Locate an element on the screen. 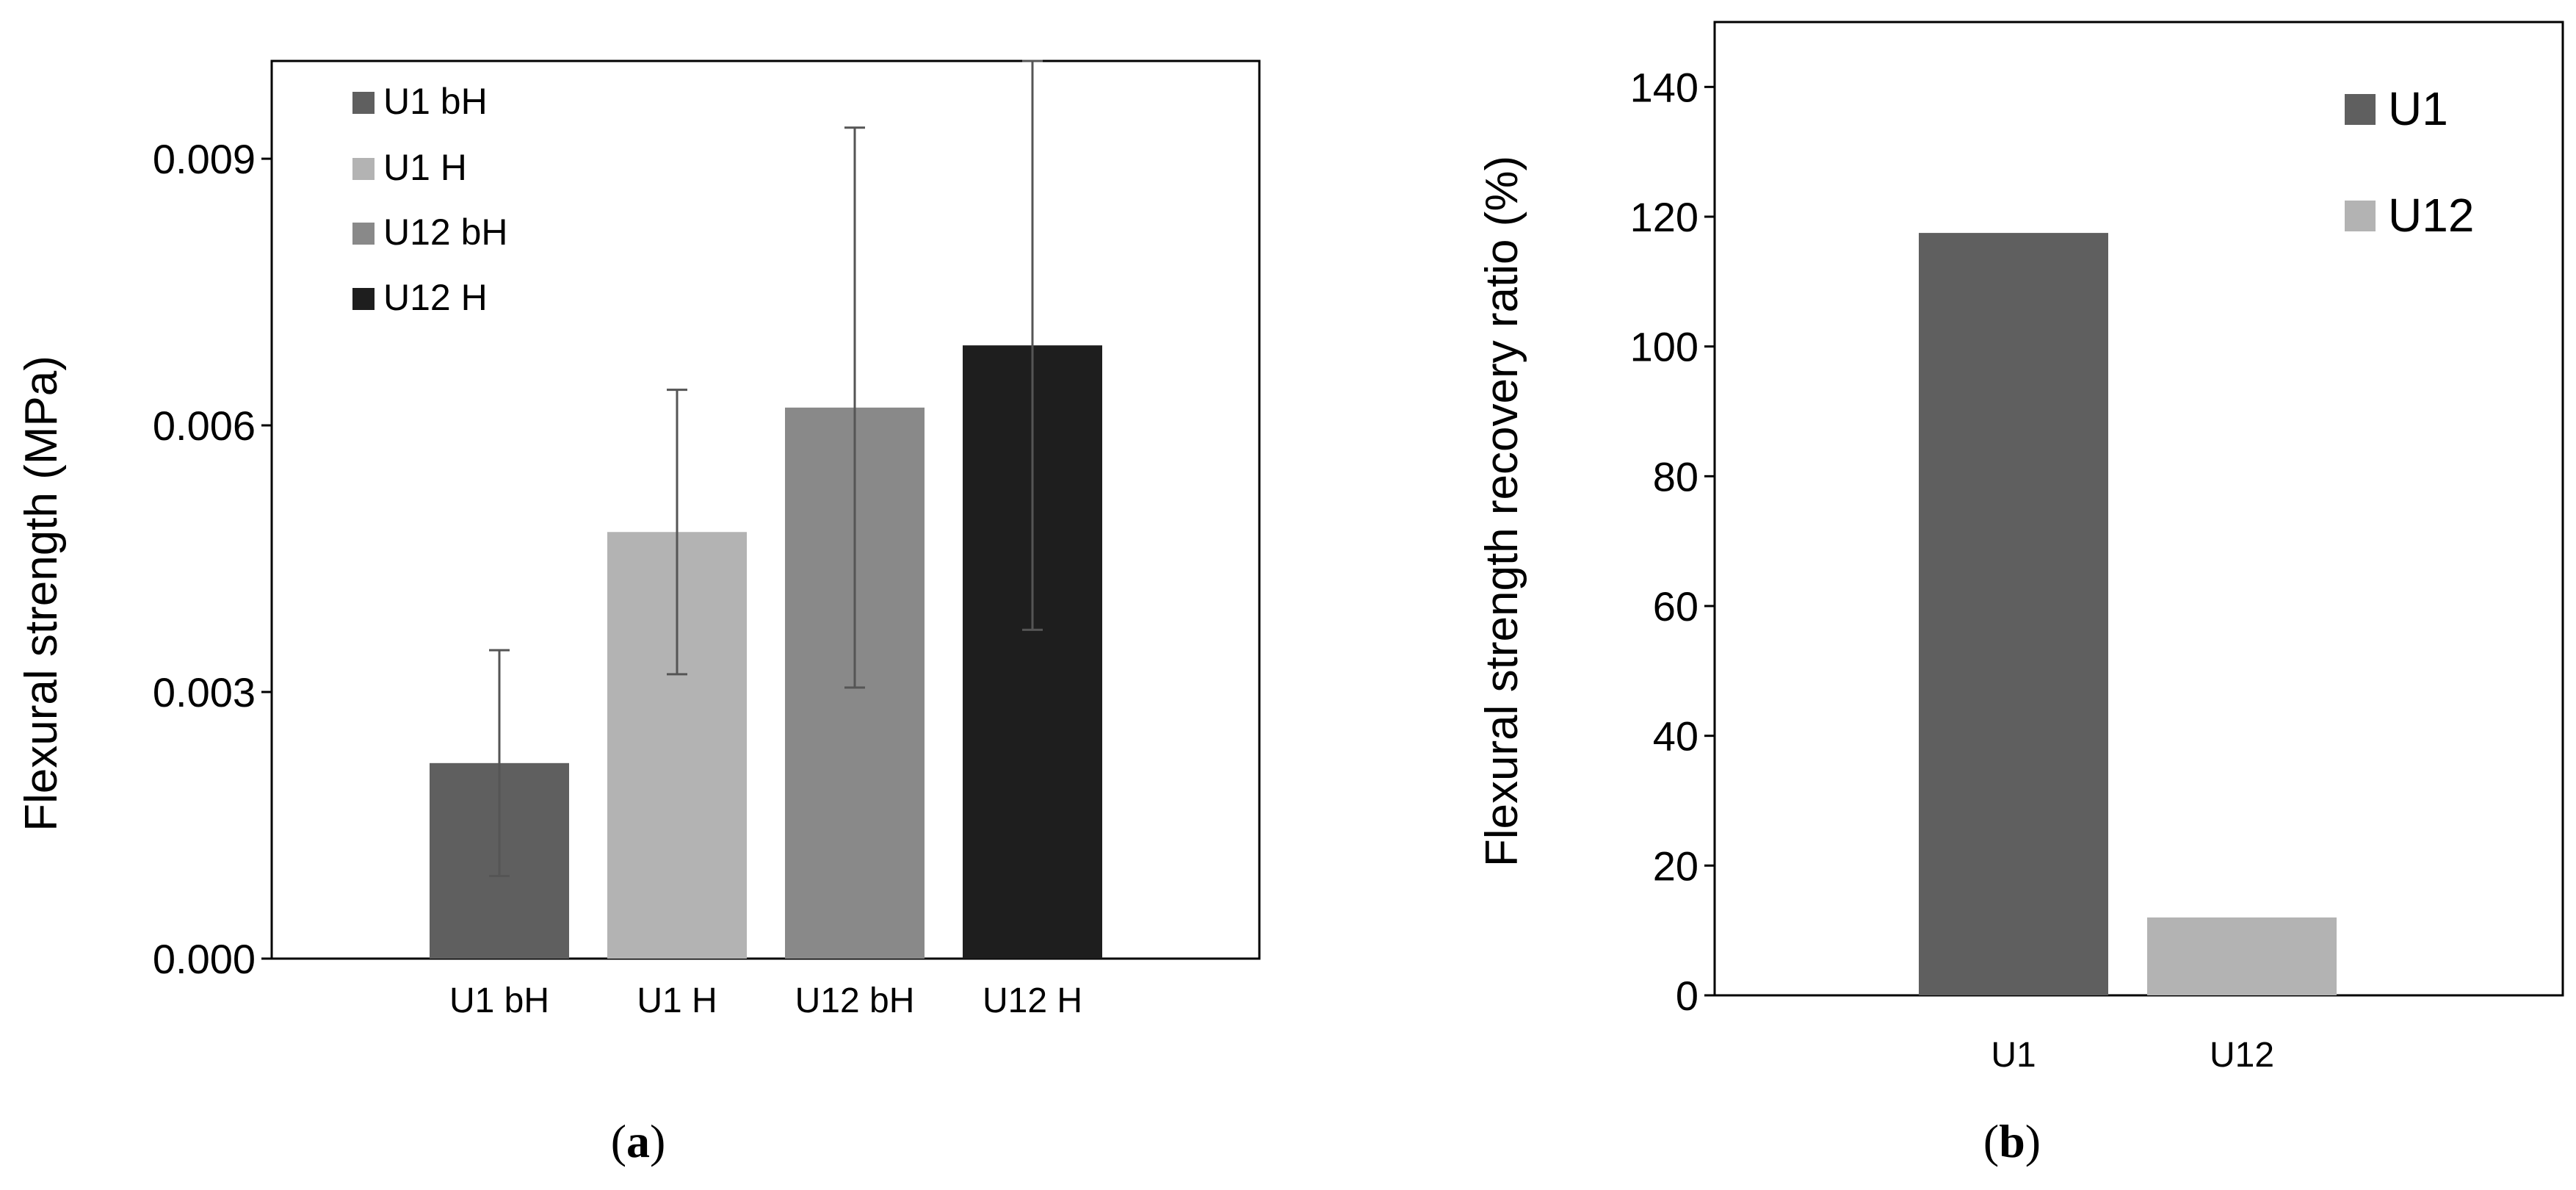 The image size is (2576, 1190). y-tick-label: 100 is located at coordinates (1664, 347).